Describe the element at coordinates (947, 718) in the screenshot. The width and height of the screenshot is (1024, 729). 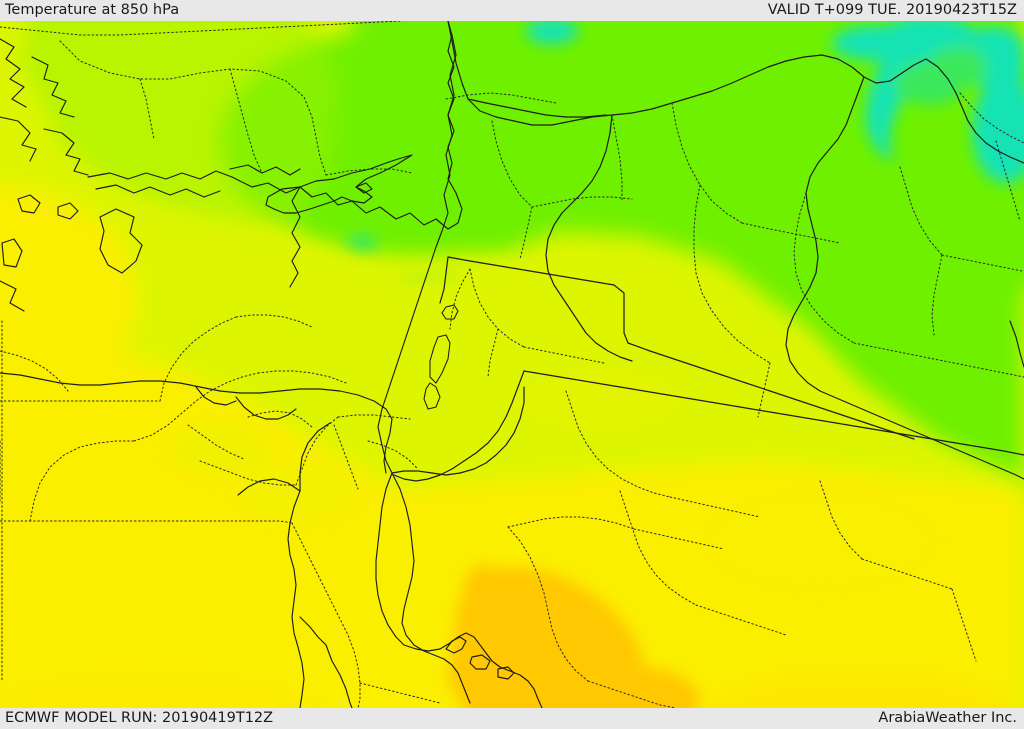
I see `provider-label: ArabiaWeather Inc.` at that location.